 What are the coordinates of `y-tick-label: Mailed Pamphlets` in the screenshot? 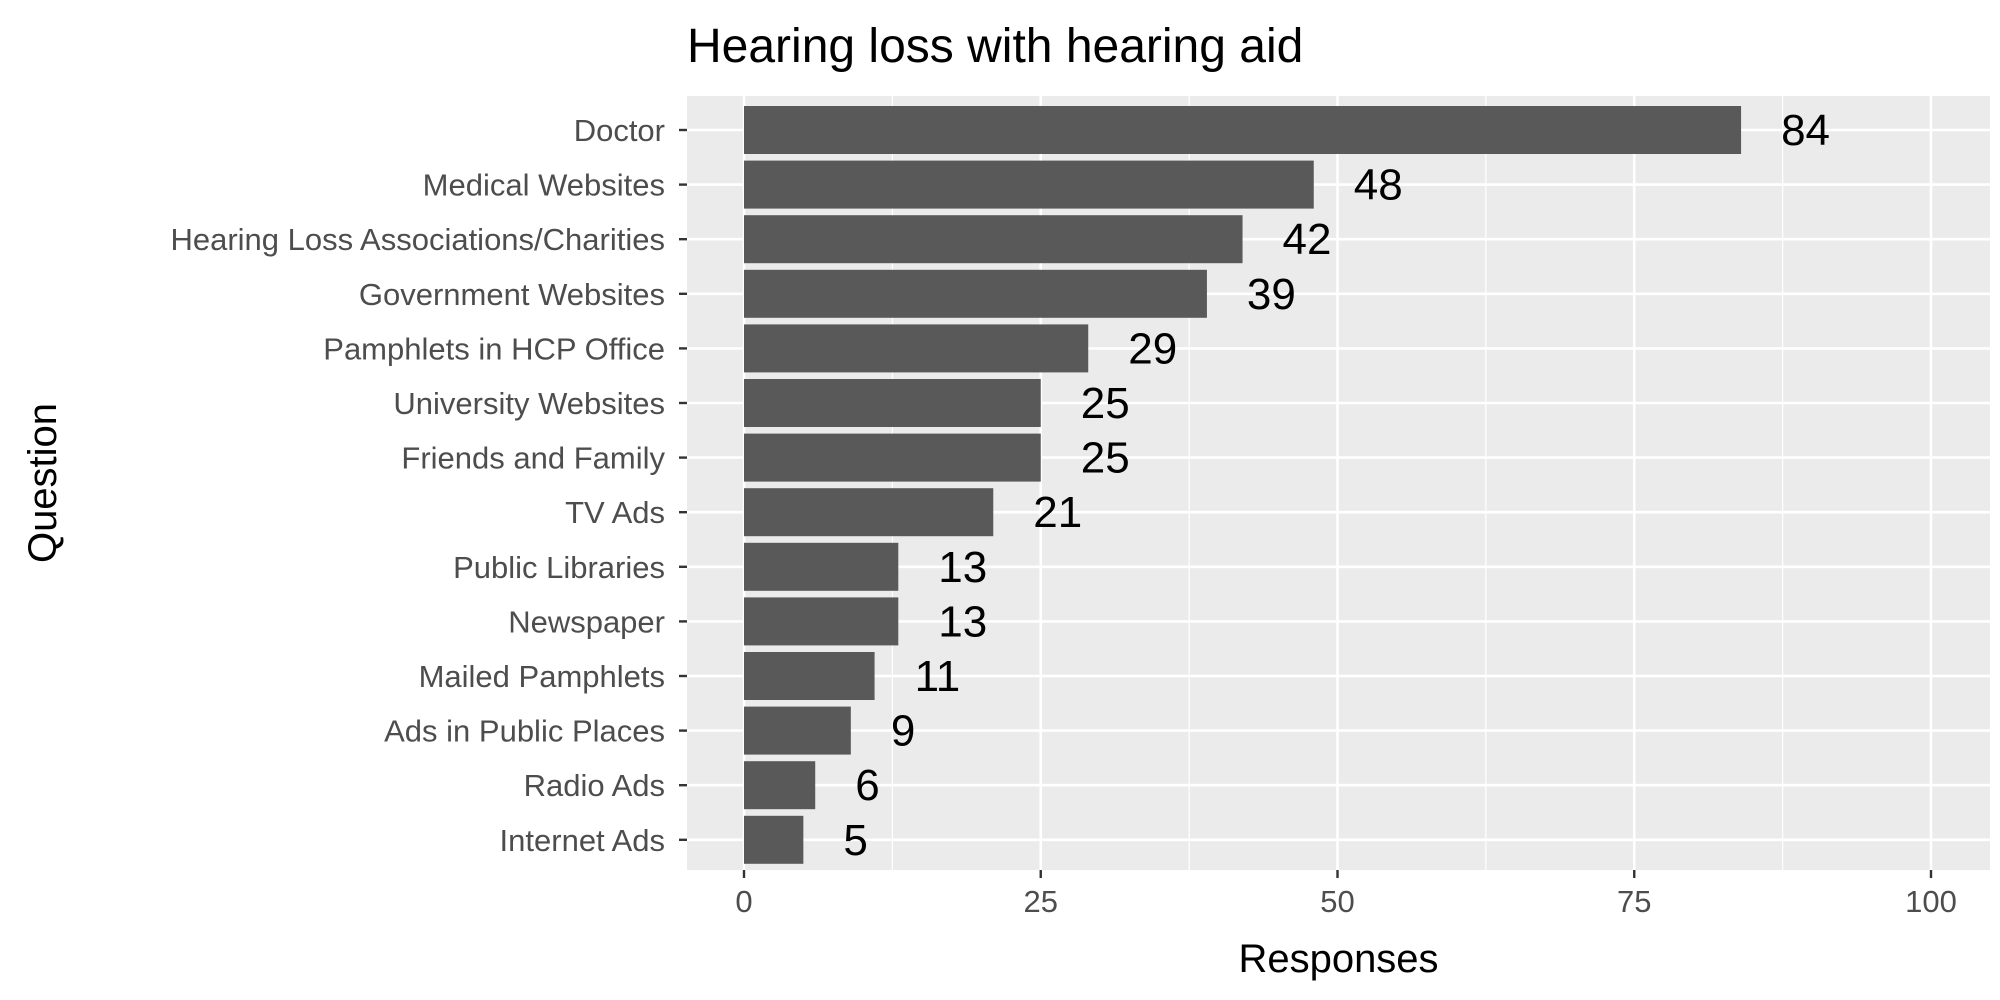 It's located at (542, 676).